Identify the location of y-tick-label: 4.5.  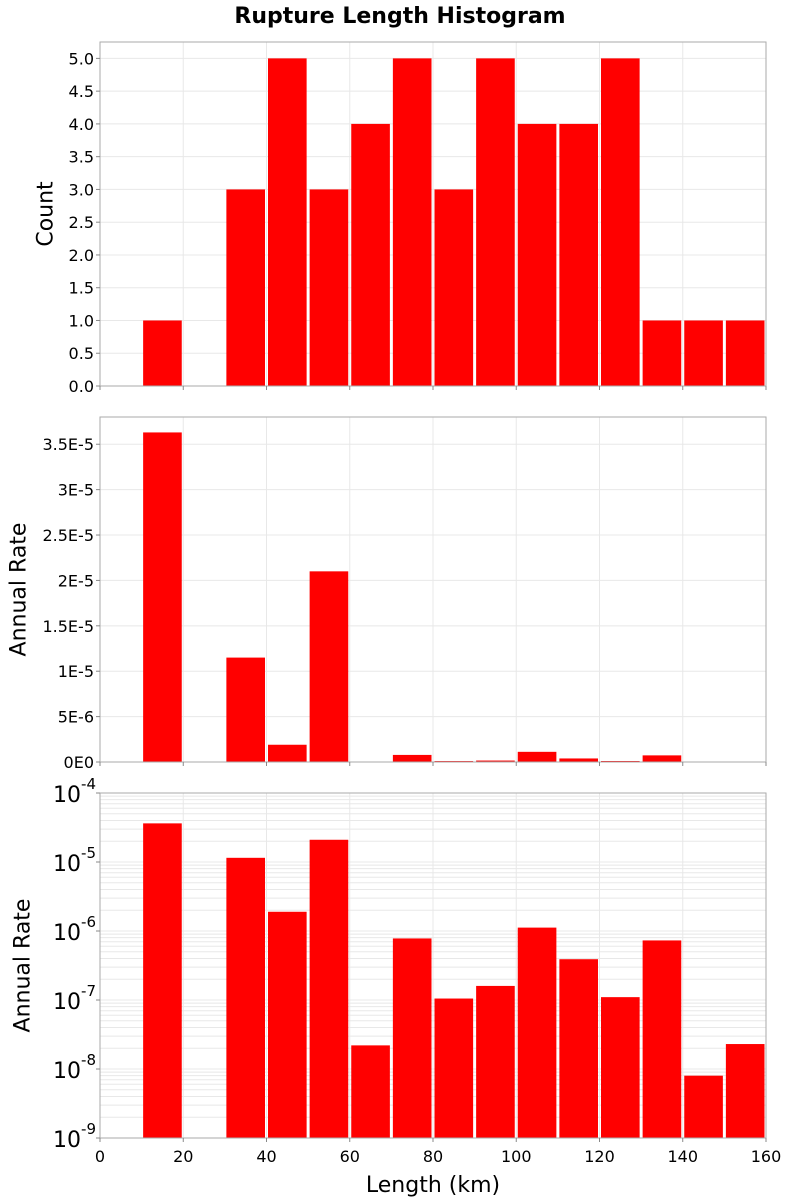
(81, 91).